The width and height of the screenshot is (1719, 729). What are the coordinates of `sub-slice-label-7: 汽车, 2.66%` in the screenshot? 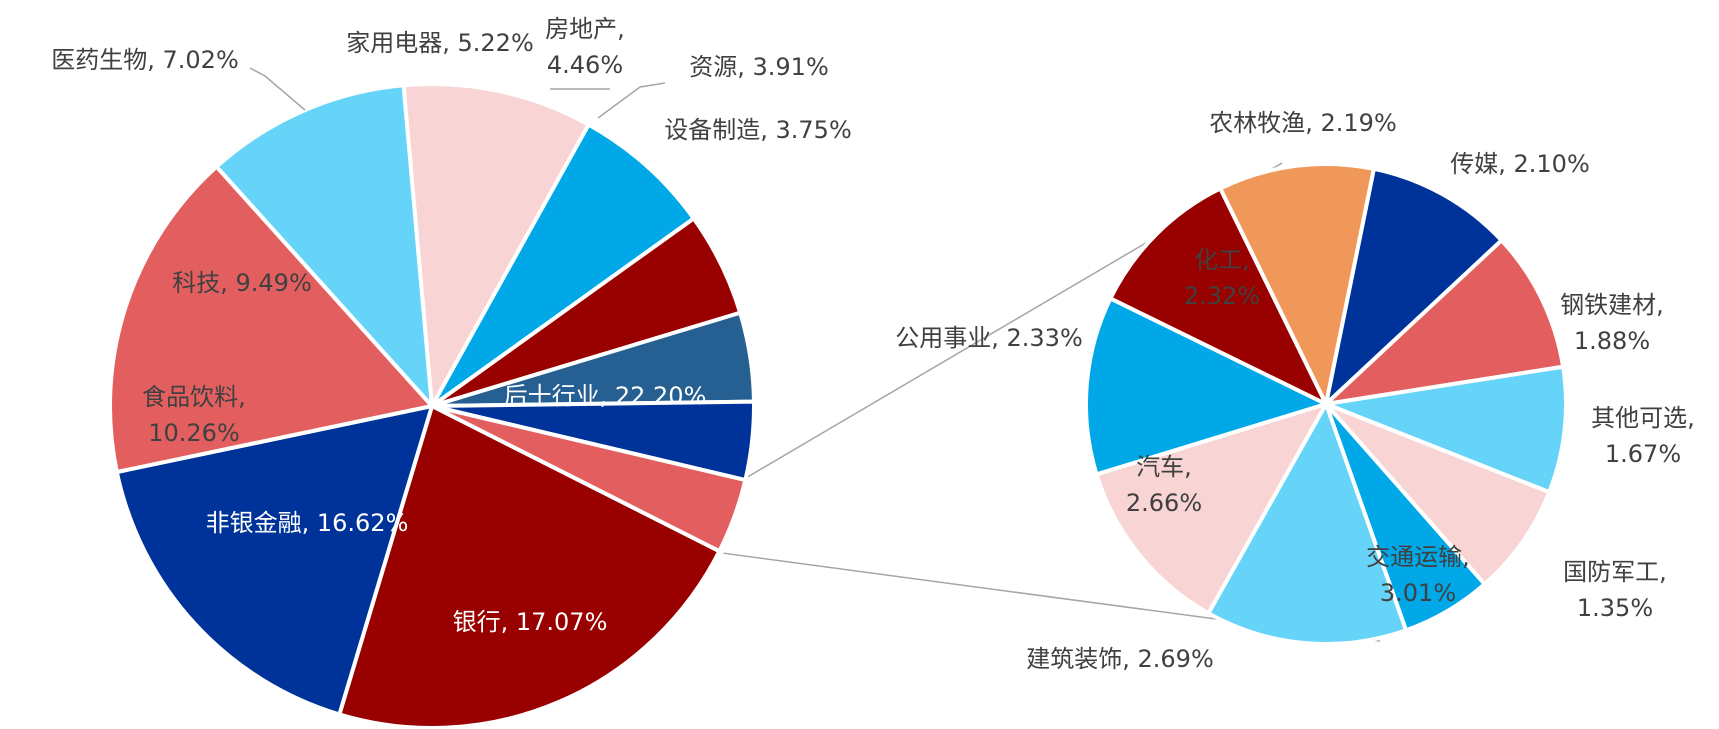 It's located at (1164, 485).